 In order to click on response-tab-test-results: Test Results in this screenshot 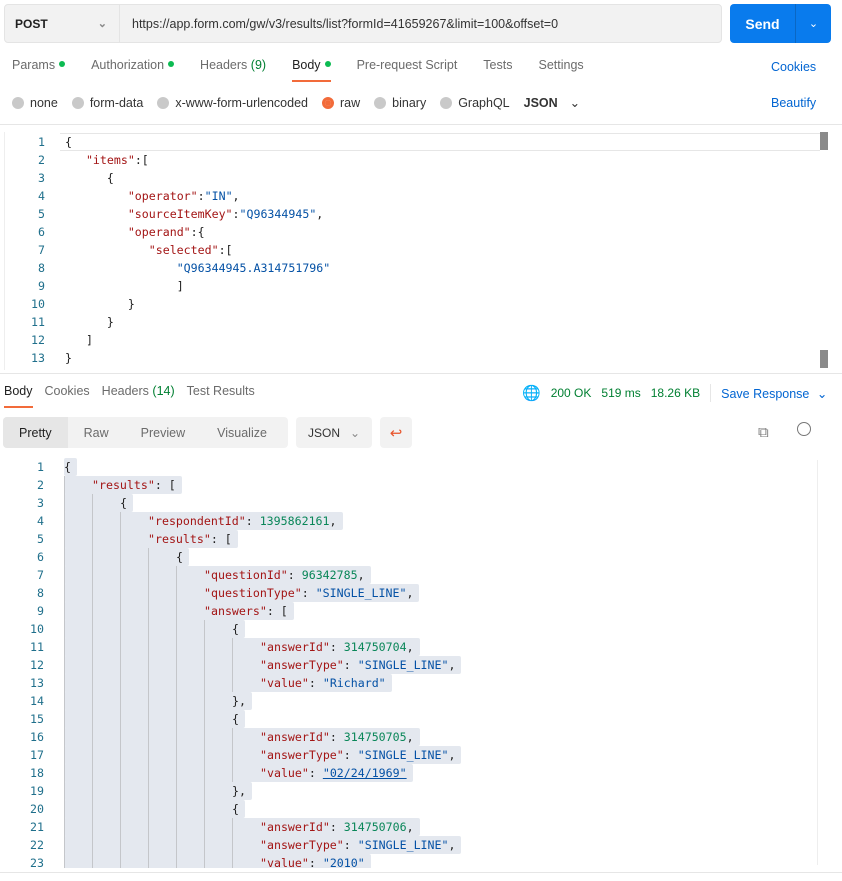, I will do `click(220, 391)`.